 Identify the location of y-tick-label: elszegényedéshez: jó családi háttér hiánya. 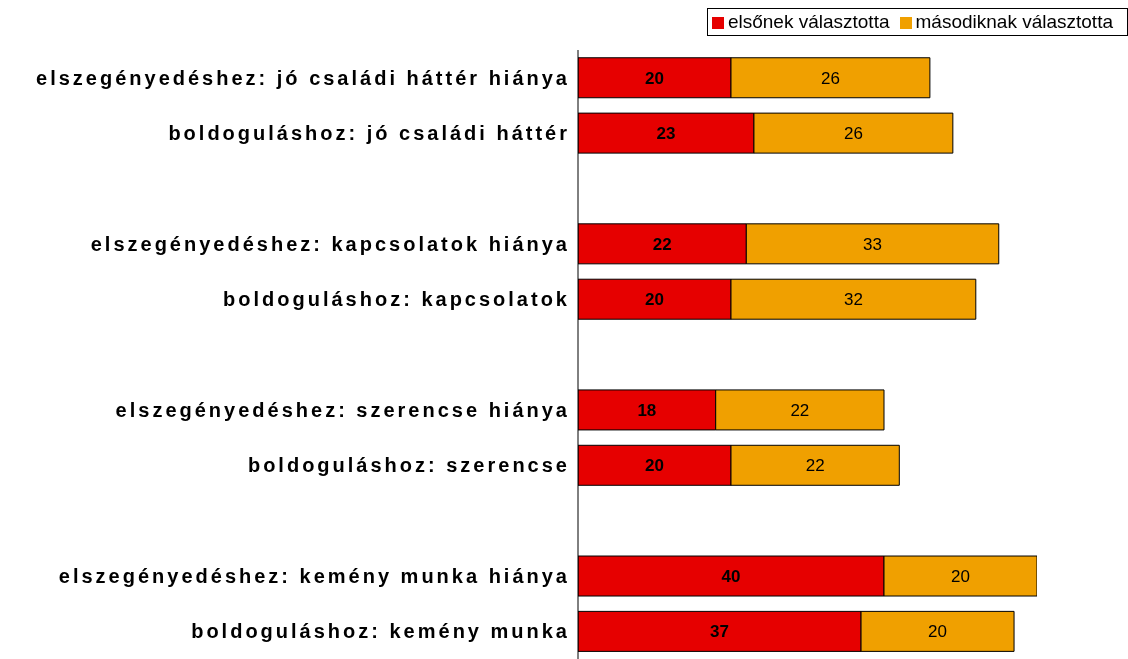
(303, 77).